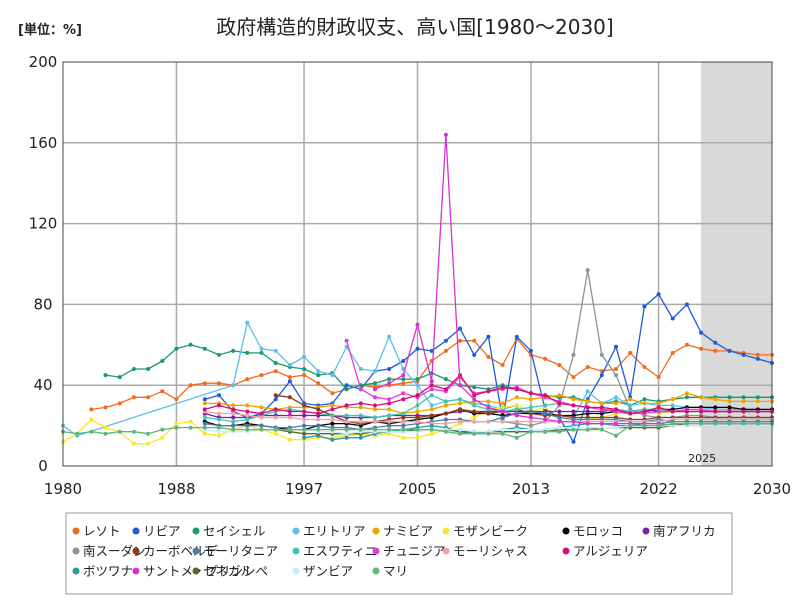  I want to click on legend-label: ナミビア, so click(408, 531).